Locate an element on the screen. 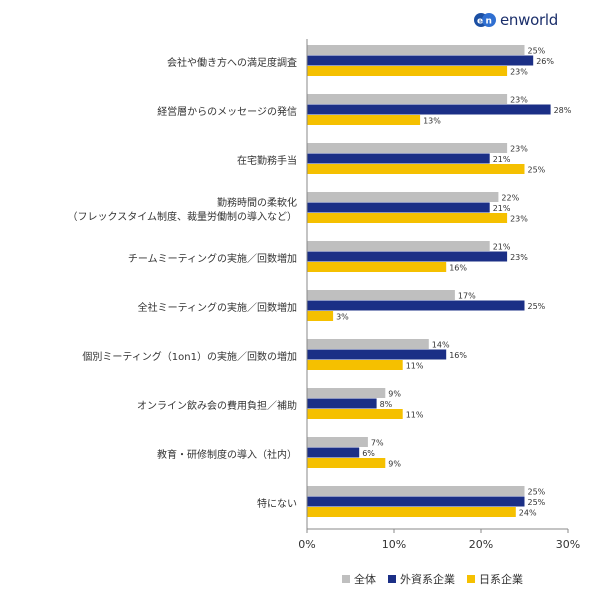 Image resolution: width=600 pixels, height=596 pixels. legend-swatch-foreign is located at coordinates (392, 579).